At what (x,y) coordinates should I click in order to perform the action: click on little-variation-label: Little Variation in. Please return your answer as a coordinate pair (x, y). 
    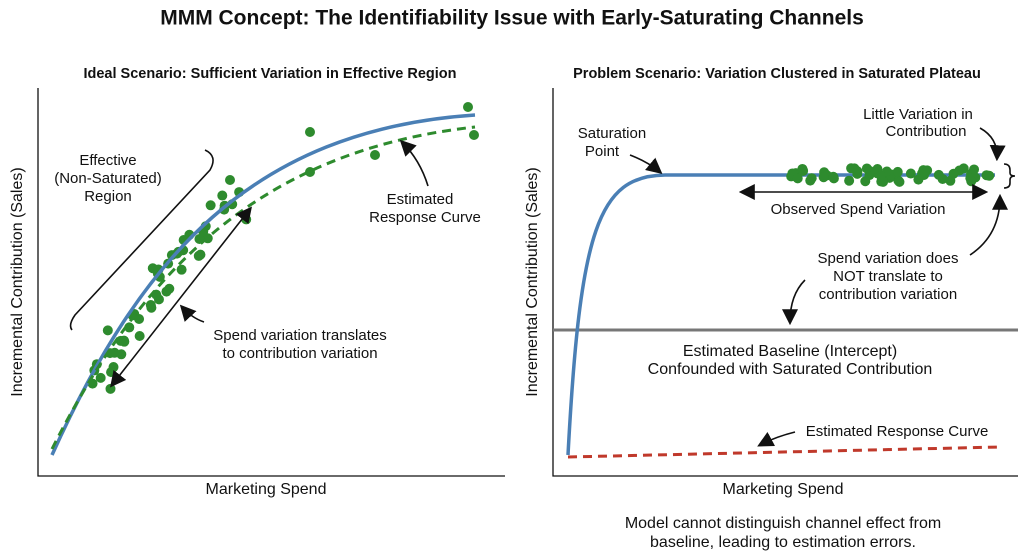
    Looking at the image, I should click on (918, 114).